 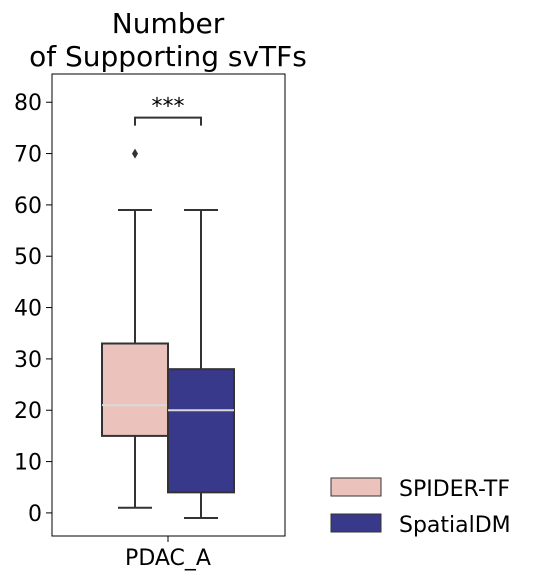 I want to click on x-tick-label: PDAC_A, so click(x=168, y=558).